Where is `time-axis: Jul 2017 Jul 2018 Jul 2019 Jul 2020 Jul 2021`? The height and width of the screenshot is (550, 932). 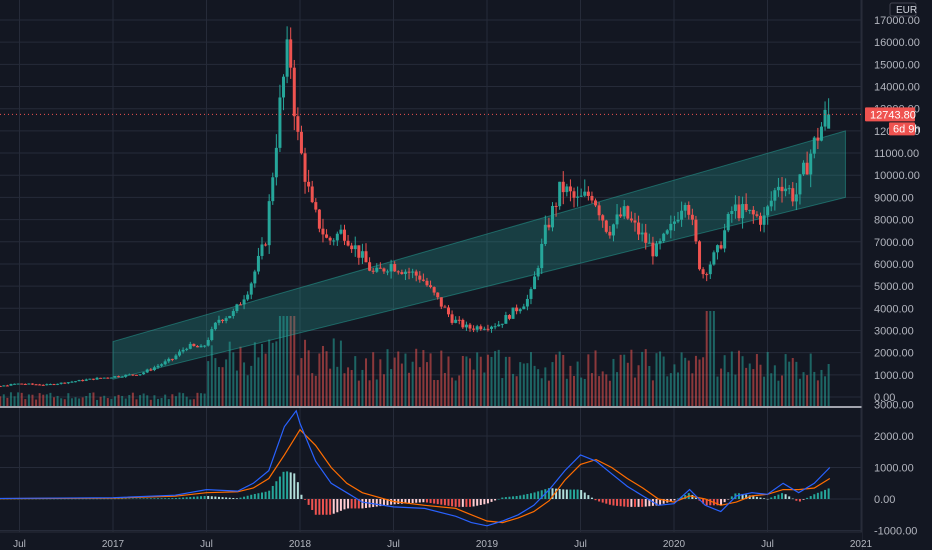
time-axis: Jul 2017 Jul 2018 Jul 2019 Jul 2020 Jul 2021 is located at coordinates (436, 540).